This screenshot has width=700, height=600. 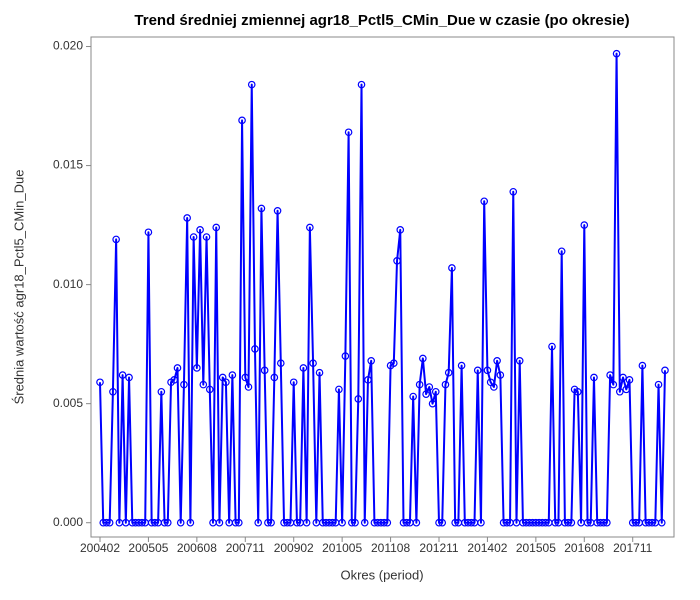 What do you see at coordinates (438, 548) in the screenshot?
I see `x-tick-label: 201211` at bounding box center [438, 548].